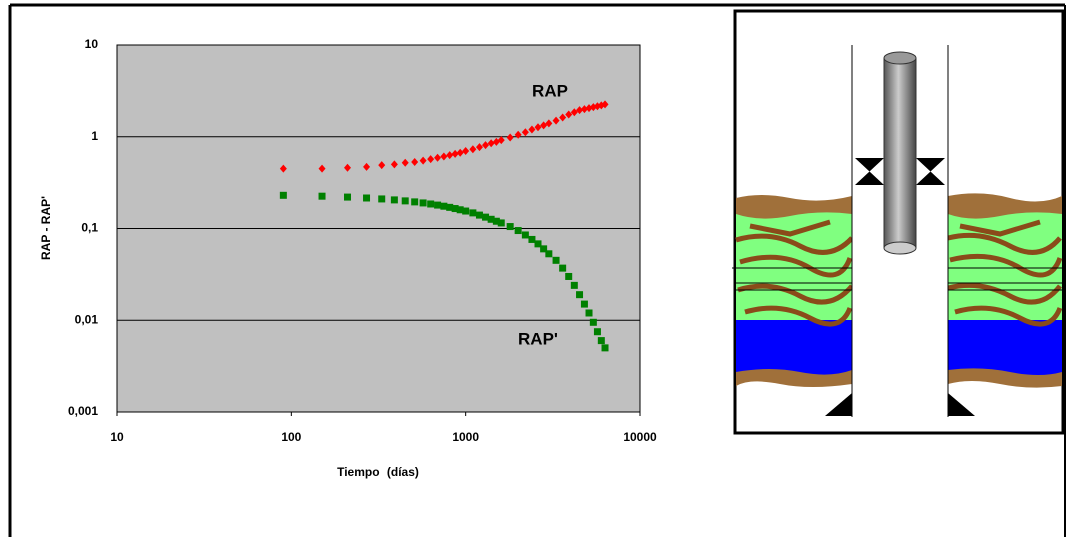  I want to click on y-tick-label: 10, so click(92, 44).